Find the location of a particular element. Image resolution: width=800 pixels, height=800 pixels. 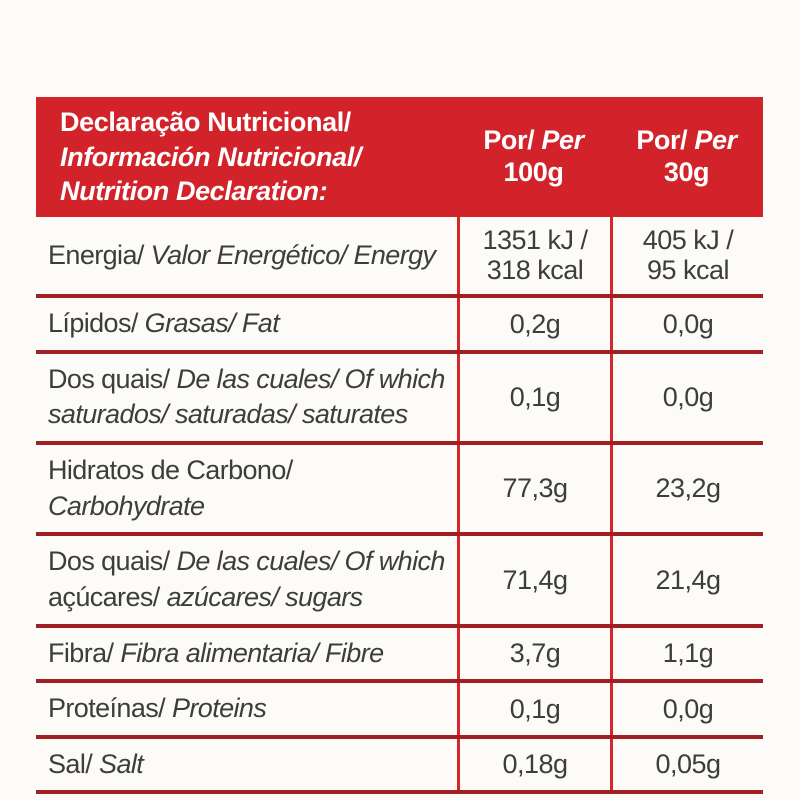

row-label-segment: Proteínas/ is located at coordinates (110, 708).